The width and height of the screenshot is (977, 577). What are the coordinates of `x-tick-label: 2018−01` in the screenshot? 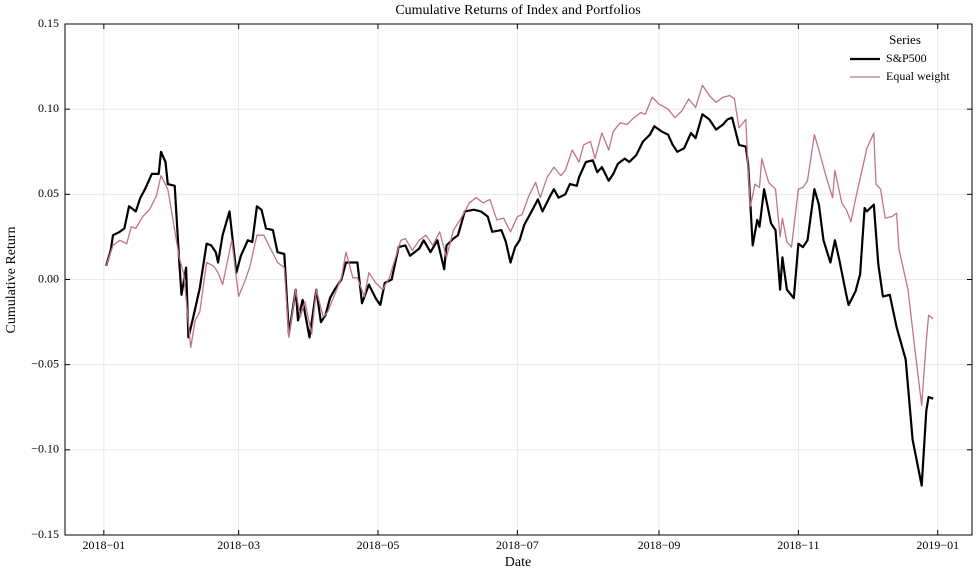 It's located at (103, 545).